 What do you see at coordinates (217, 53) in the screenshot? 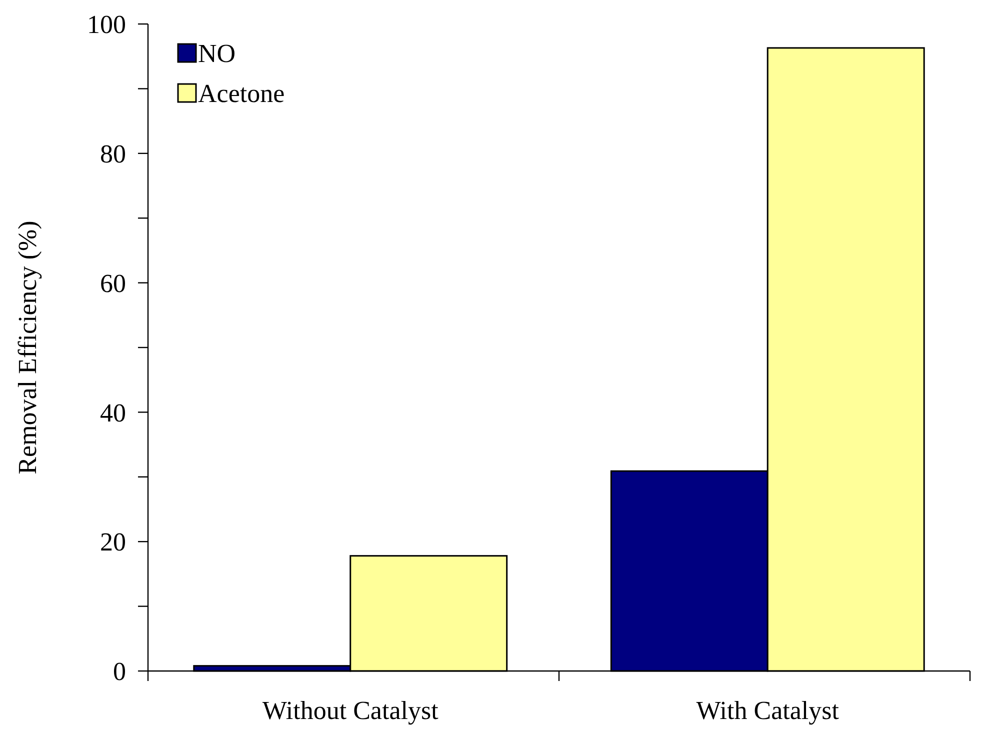
I see `legend-label: NO` at bounding box center [217, 53].